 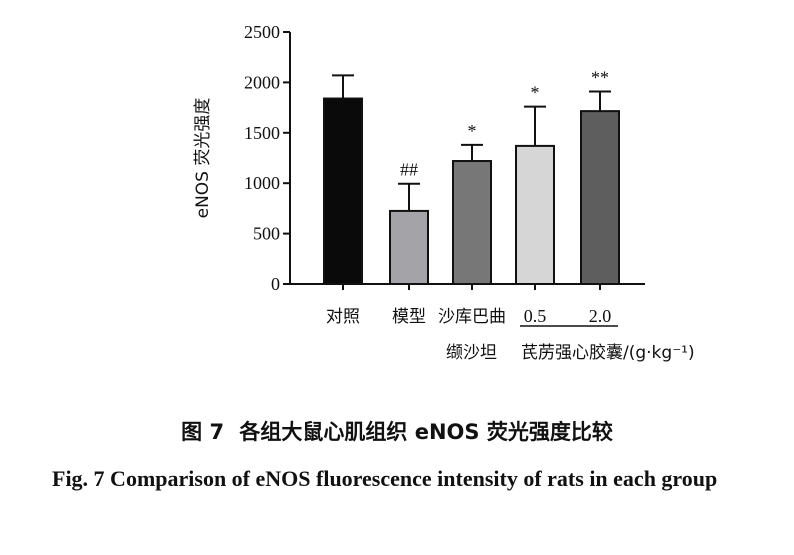 I want to click on x-tick-label: 2.0, so click(x=600, y=316).